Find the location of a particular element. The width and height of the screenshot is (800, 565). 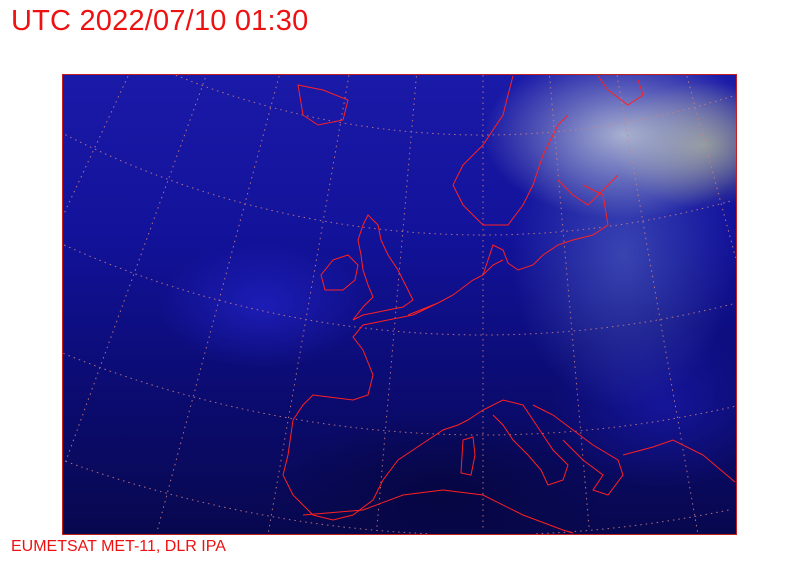

coastline-north-sea is located at coordinates (545, 230).